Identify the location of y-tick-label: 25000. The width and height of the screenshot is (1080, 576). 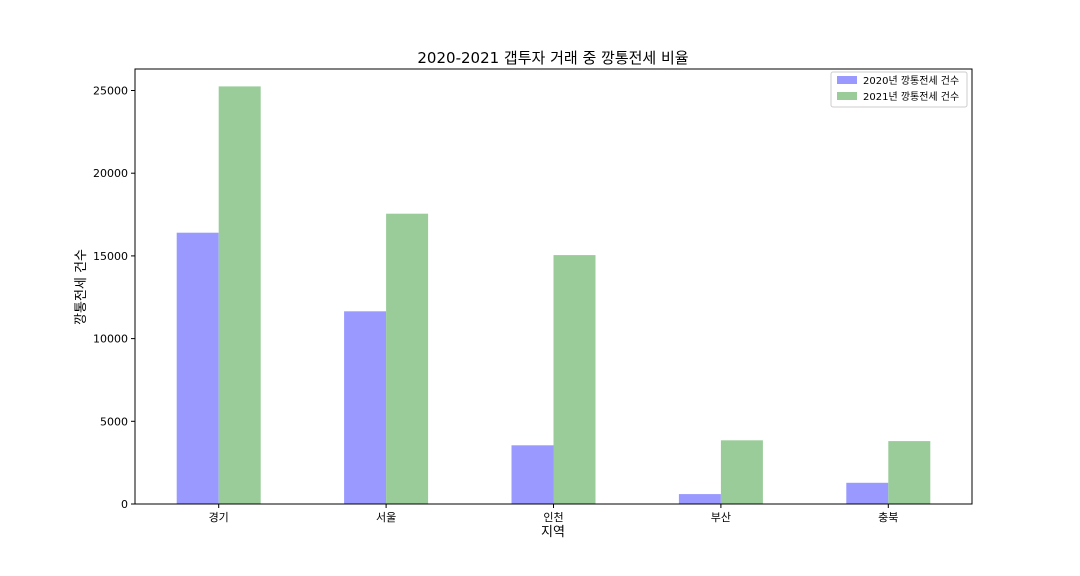
(110, 91).